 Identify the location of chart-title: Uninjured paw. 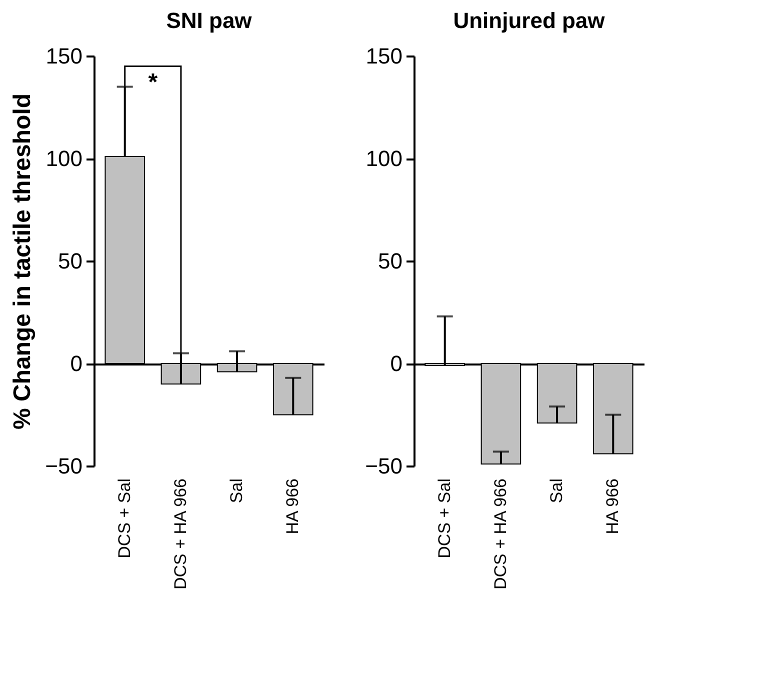
(529, 20).